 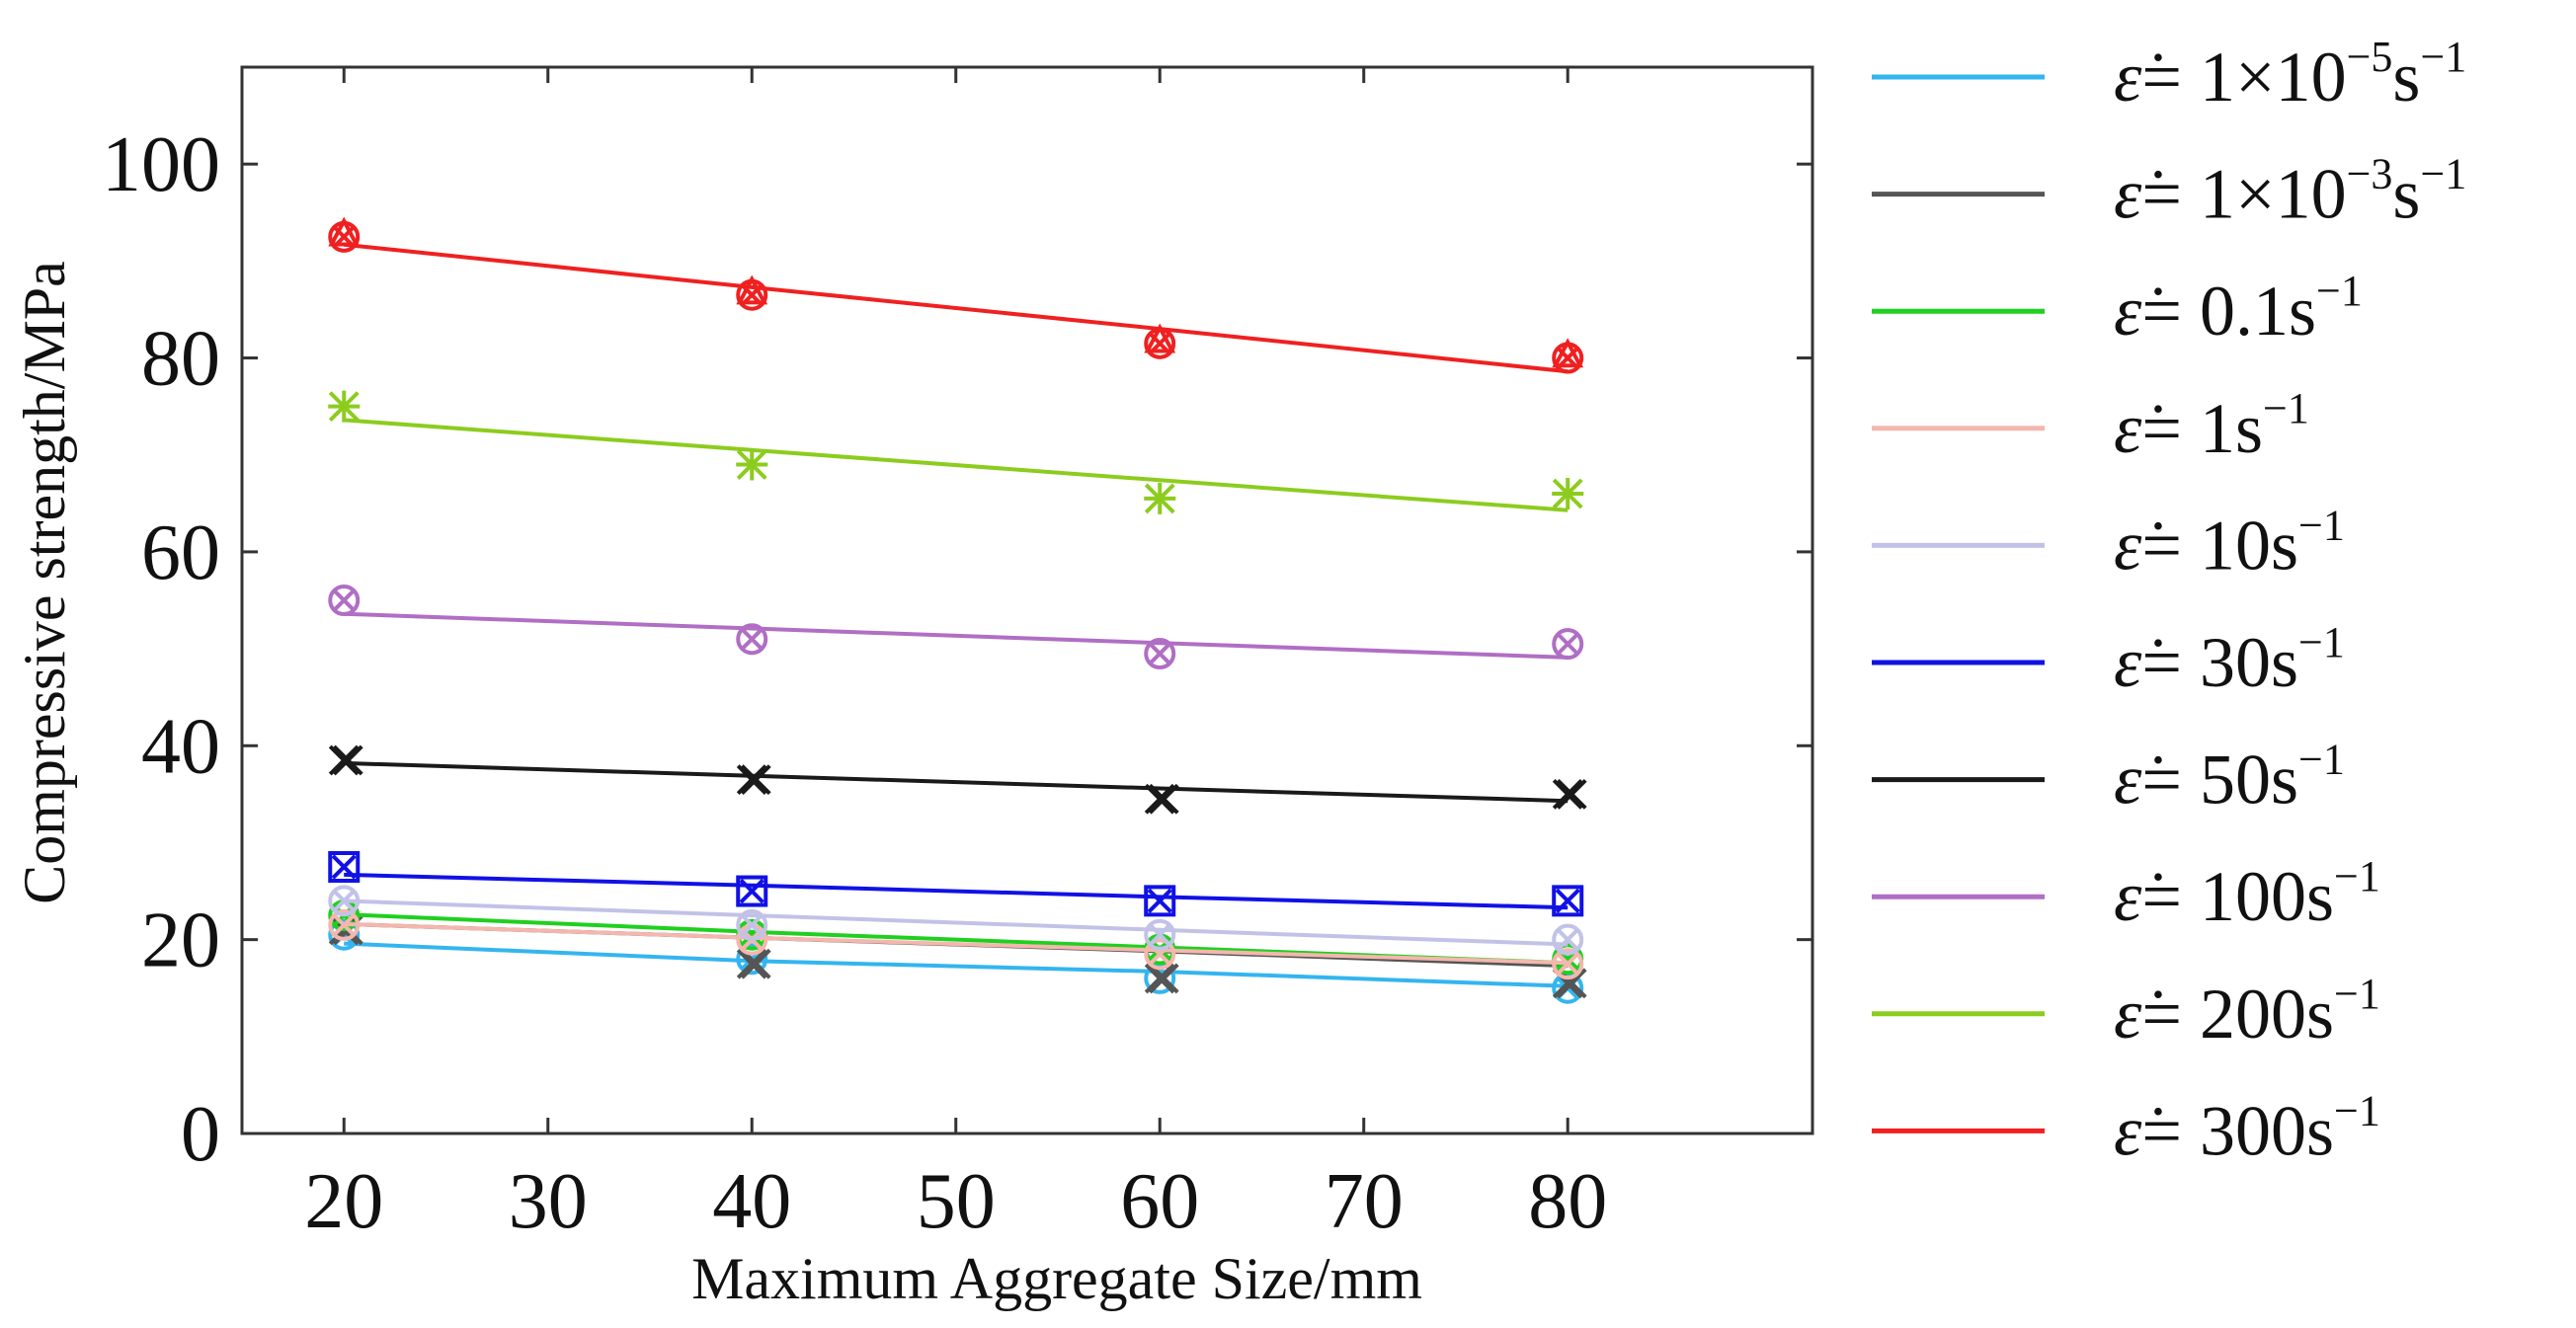 I want to click on legend-label: ε̇= 1×10−5s−1, so click(x=2290, y=75).